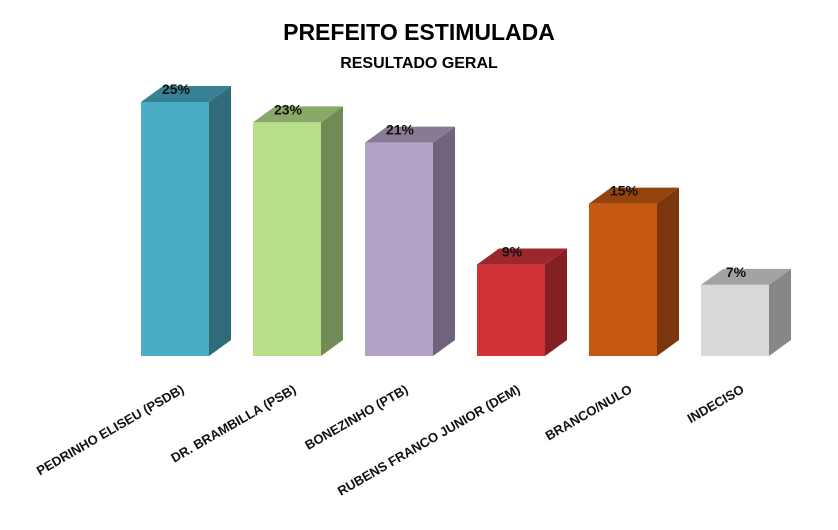 This screenshot has height=530, width=838. Describe the element at coordinates (288, 109) in the screenshot. I see `data-label-2: 23%` at that location.